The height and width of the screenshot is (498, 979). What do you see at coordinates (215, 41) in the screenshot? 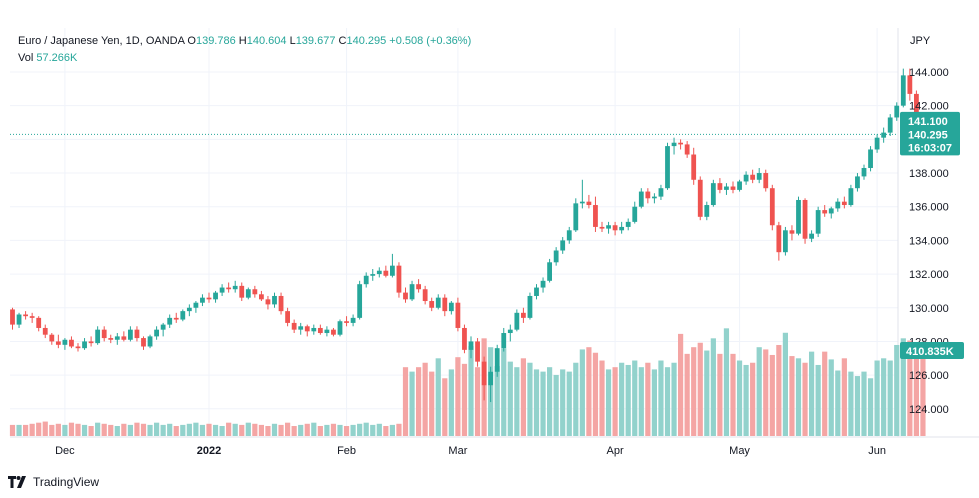
I see `legend-open-value: 139.786` at bounding box center [215, 41].